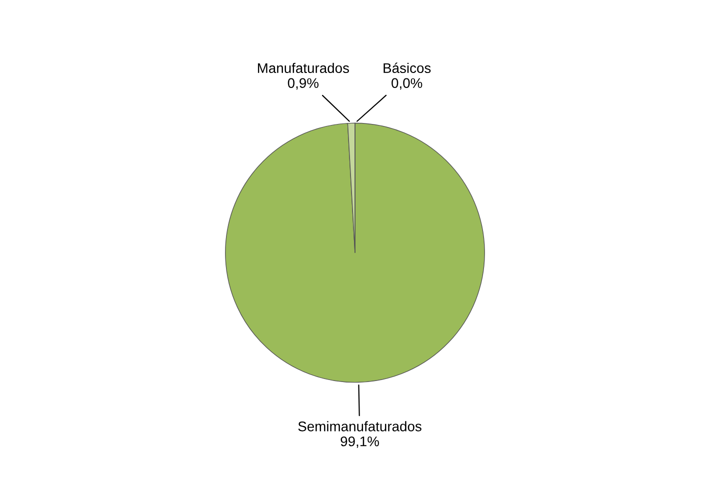 This screenshot has height=486, width=710. What do you see at coordinates (303, 68) in the screenshot?
I see `slice-label: Manufaturados` at bounding box center [303, 68].